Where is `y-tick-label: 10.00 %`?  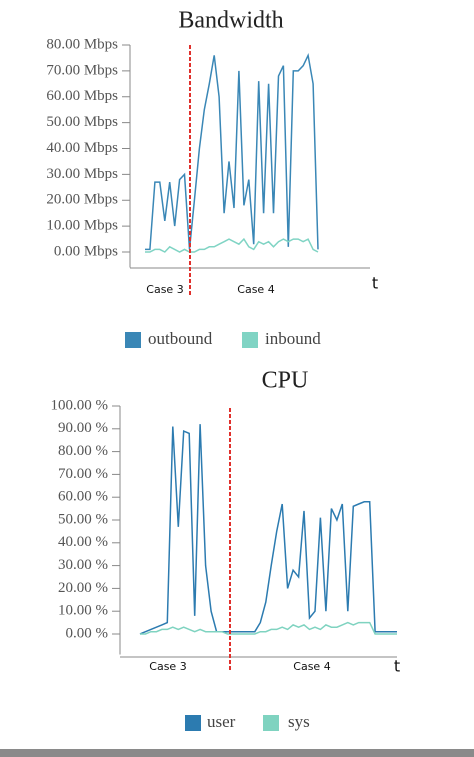
y-tick-label: 10.00 % is located at coordinates (83, 611).